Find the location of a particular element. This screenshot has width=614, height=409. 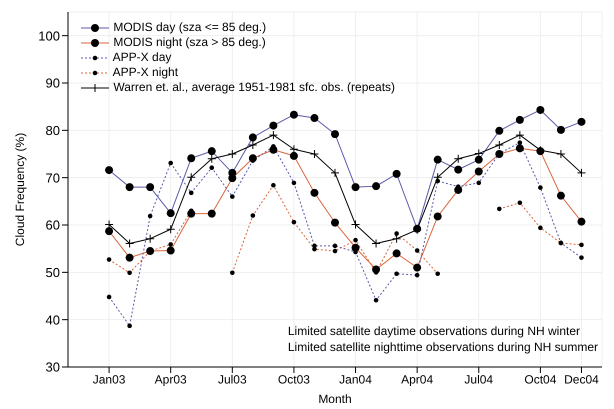

y-axis-title: Cloud Frequency (%) is located at coordinates (20, 189).